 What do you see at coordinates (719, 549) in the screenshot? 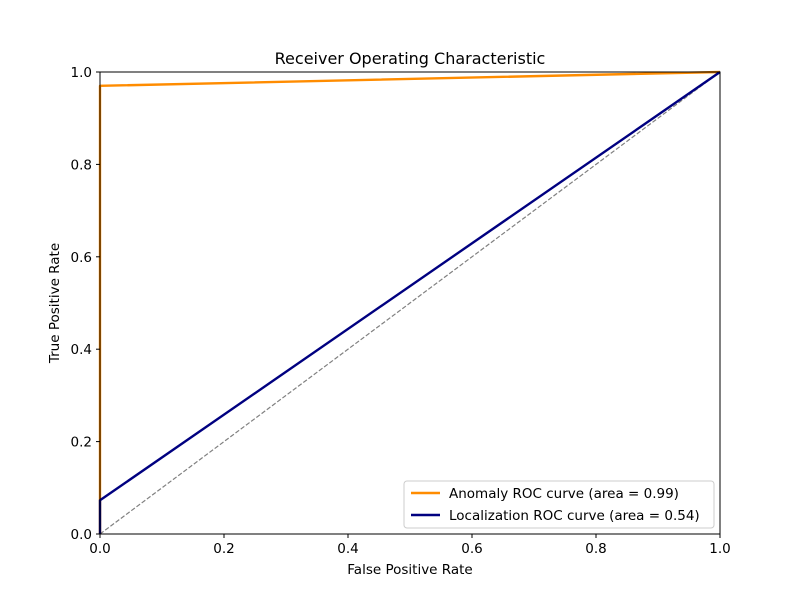
I see `x-tick-label: 1.0` at bounding box center [719, 549].